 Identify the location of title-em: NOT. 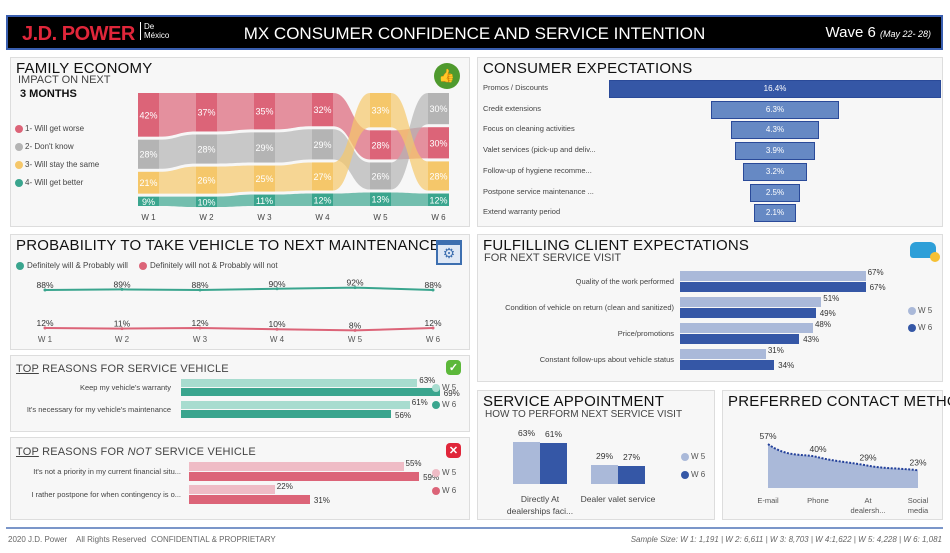
(139, 452).